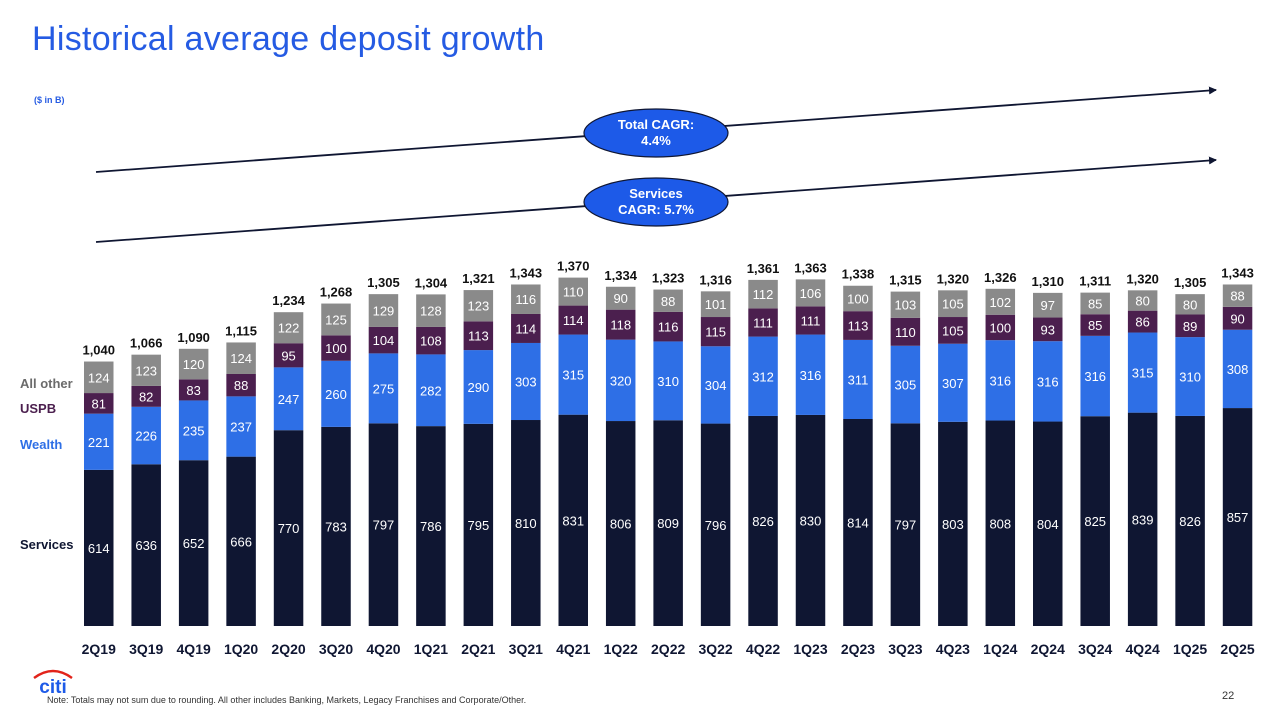 The width and height of the screenshot is (1280, 720). I want to click on label-all-other-4Q22: 112, so click(763, 294).